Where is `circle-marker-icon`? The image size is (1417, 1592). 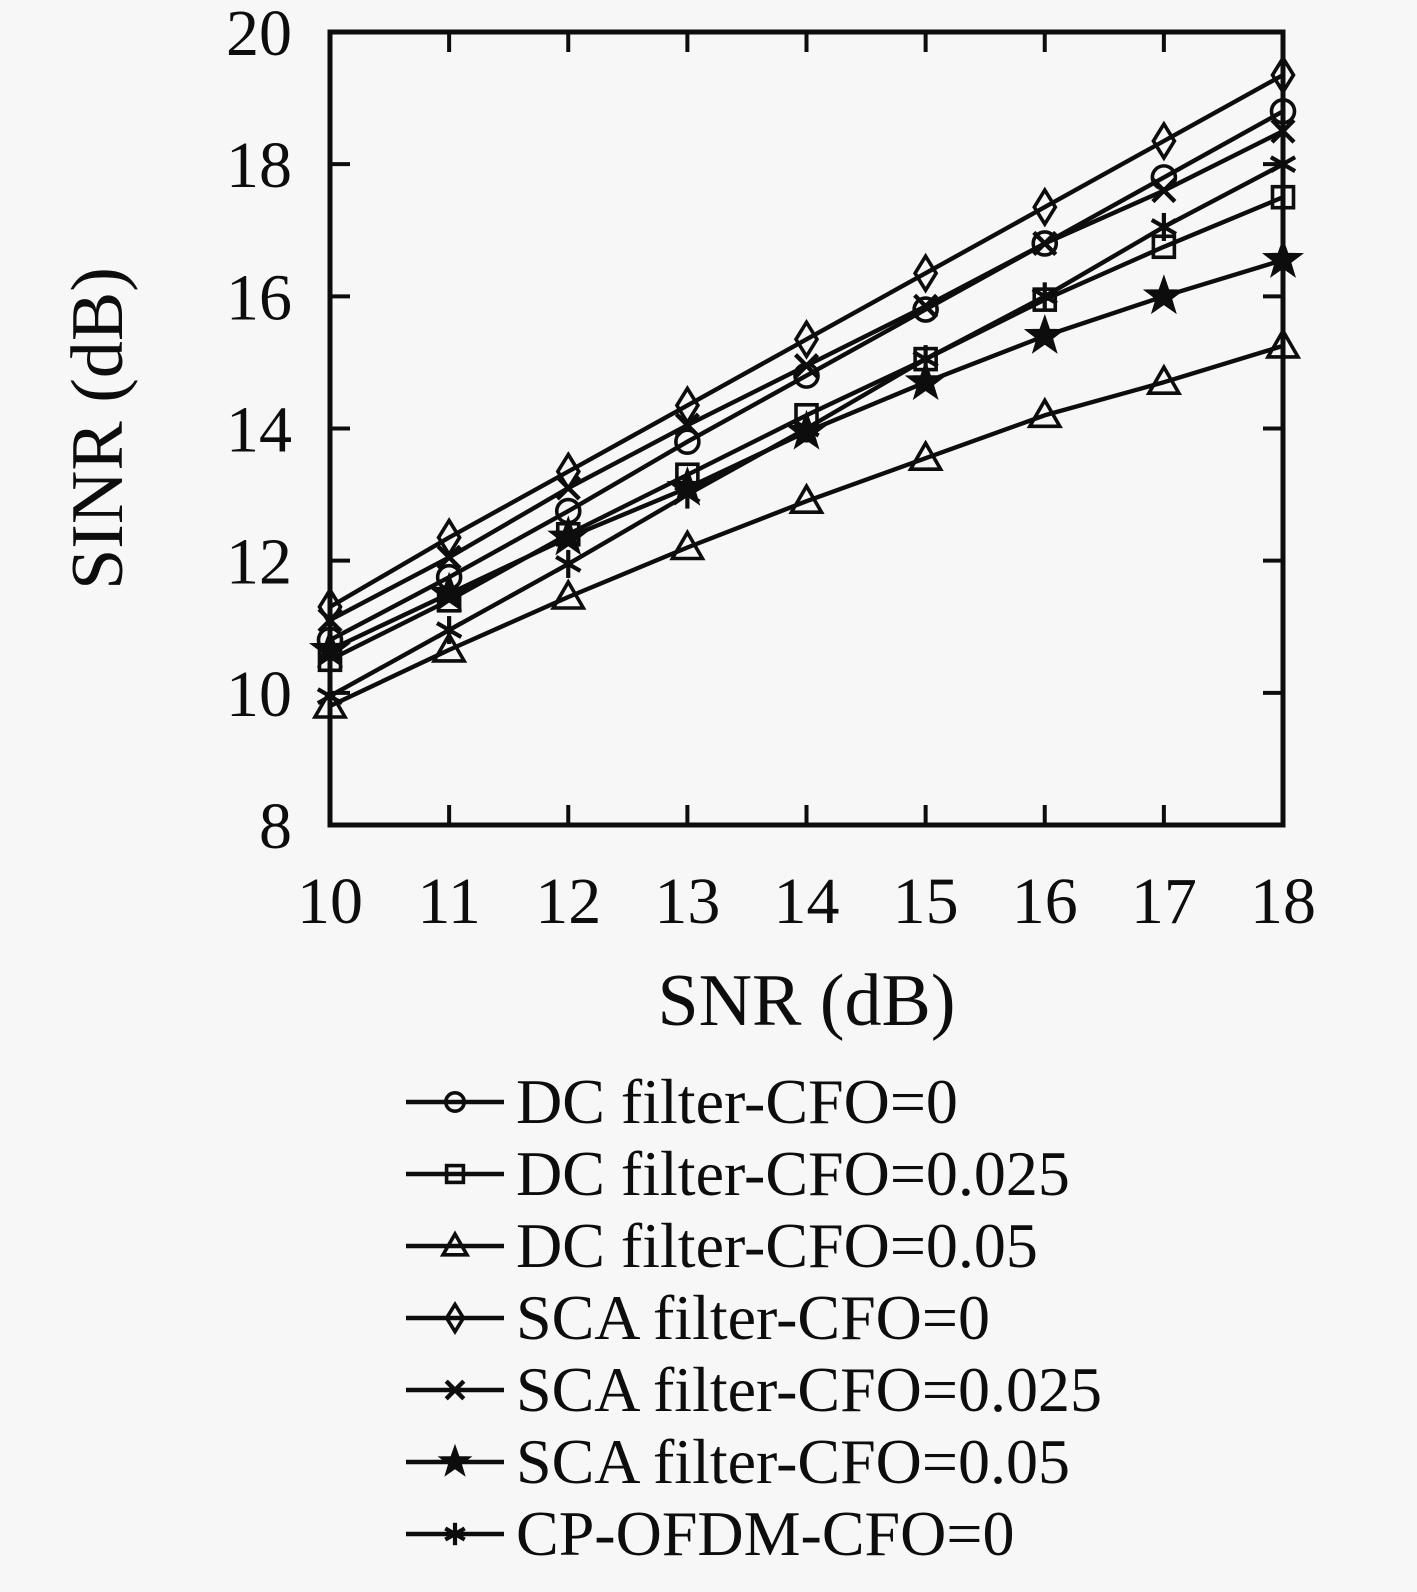
circle-marker-icon is located at coordinates (455, 1101).